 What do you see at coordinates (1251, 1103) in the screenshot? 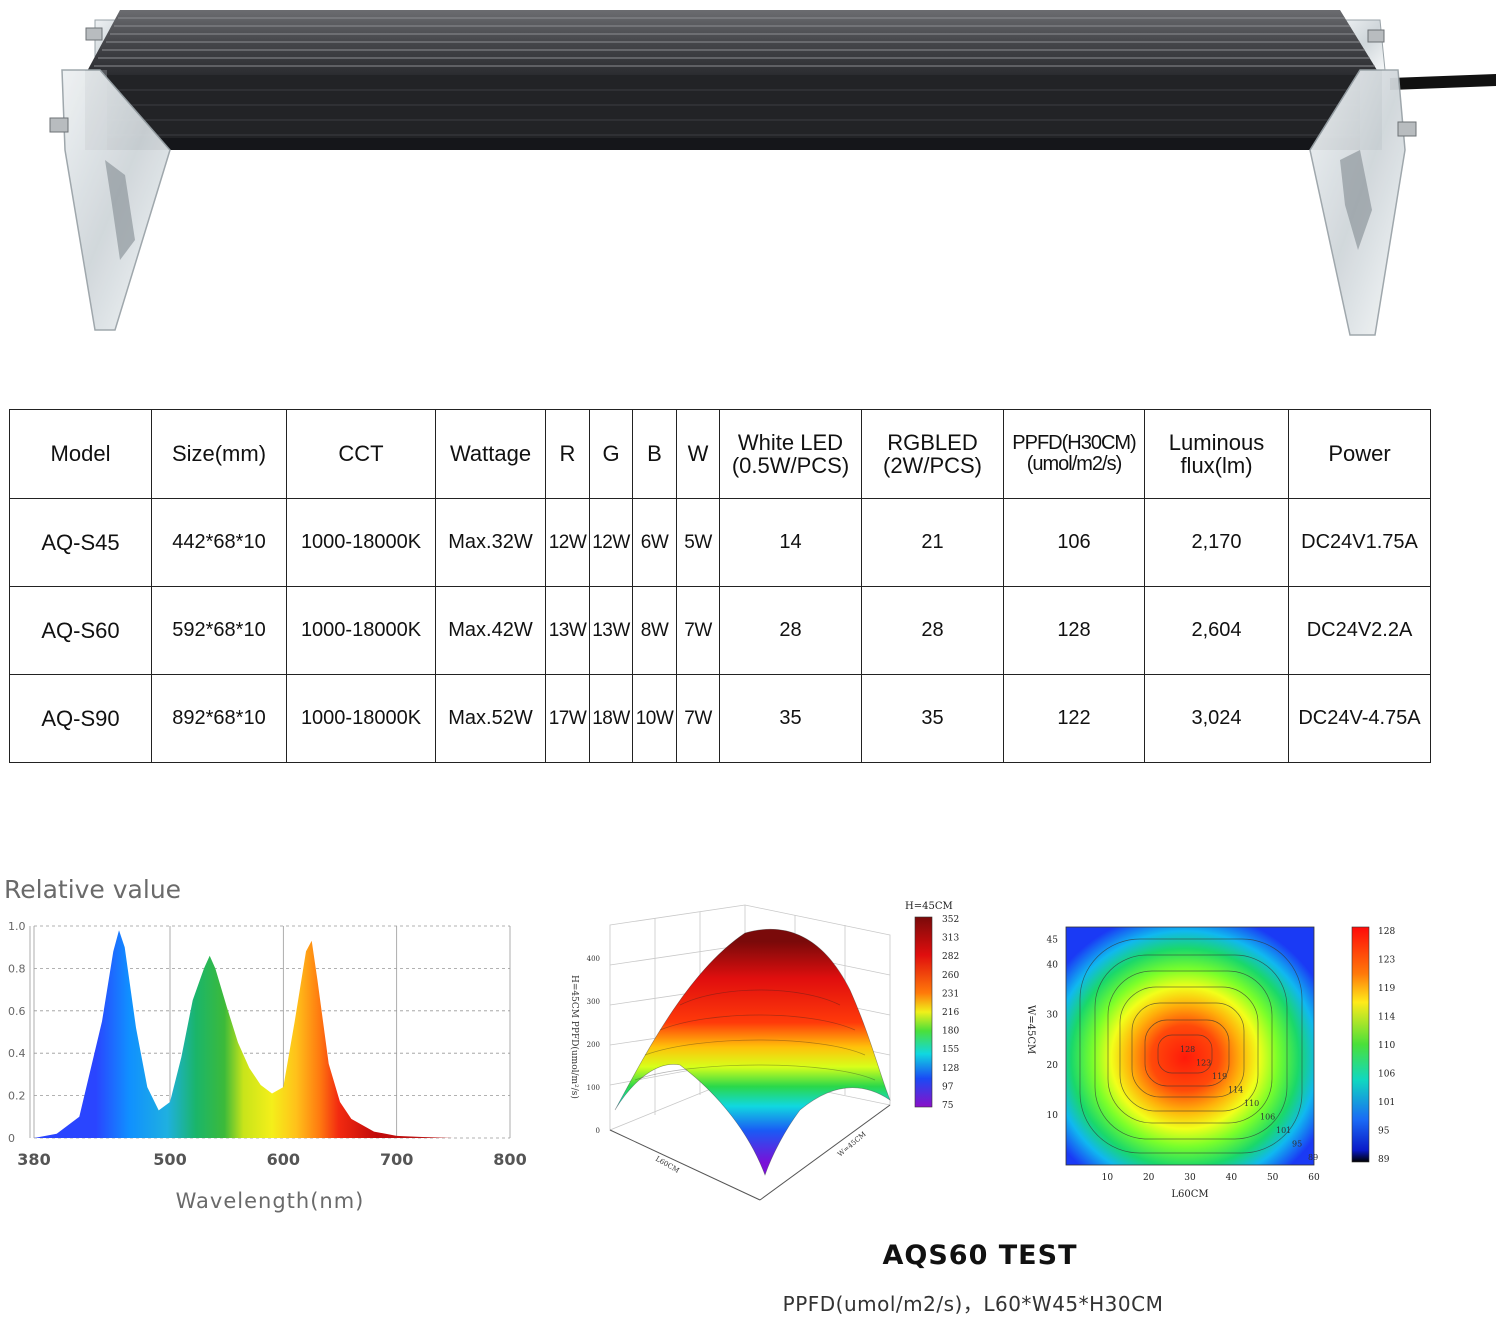
I see `contour-line-label: 110` at bounding box center [1251, 1103].